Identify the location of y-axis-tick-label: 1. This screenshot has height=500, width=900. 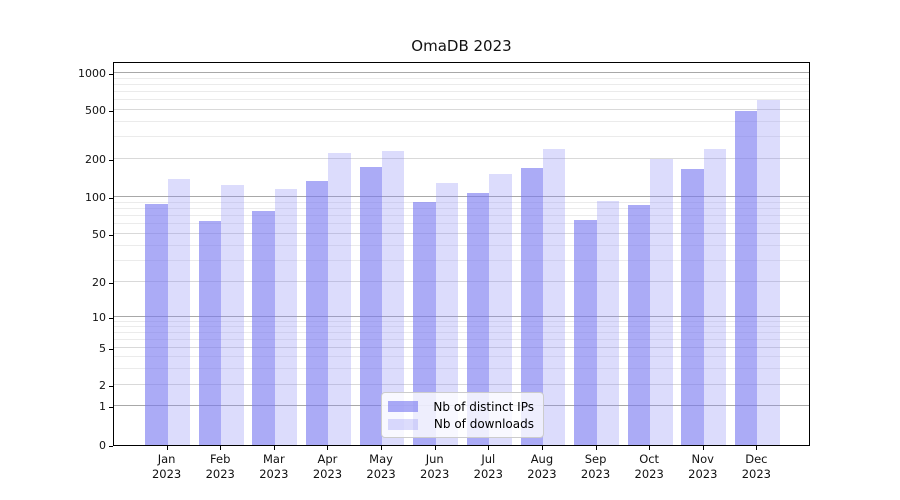
(102, 406).